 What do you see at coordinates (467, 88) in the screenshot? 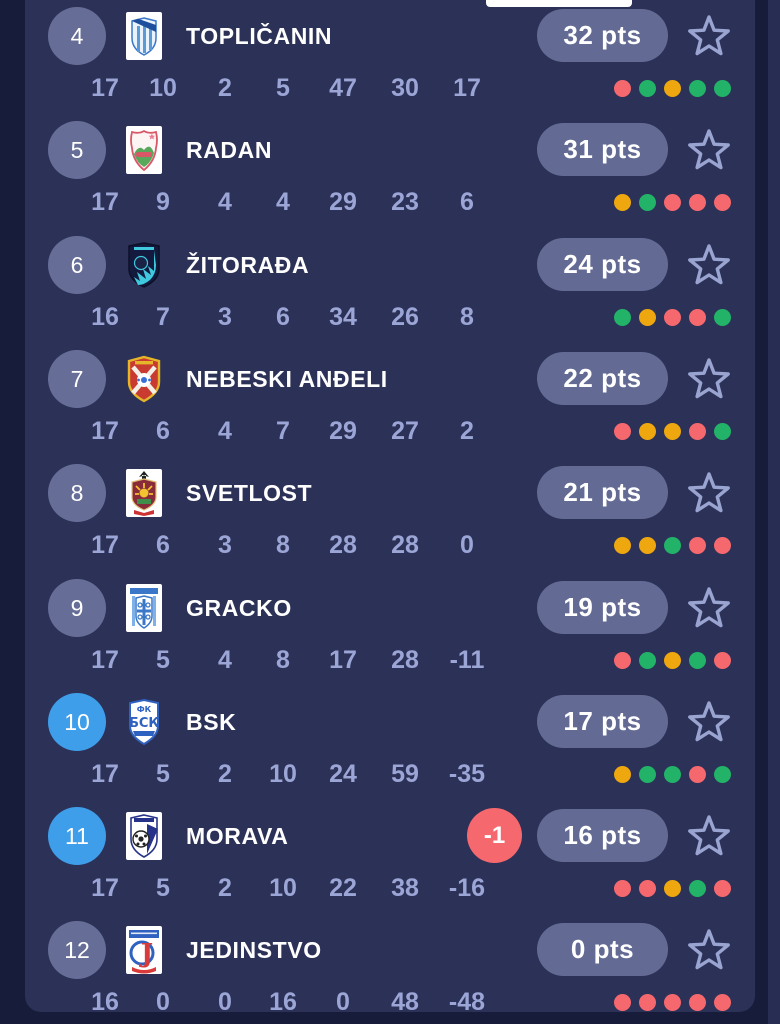
I see `stat-goal_difference: 17` at bounding box center [467, 88].